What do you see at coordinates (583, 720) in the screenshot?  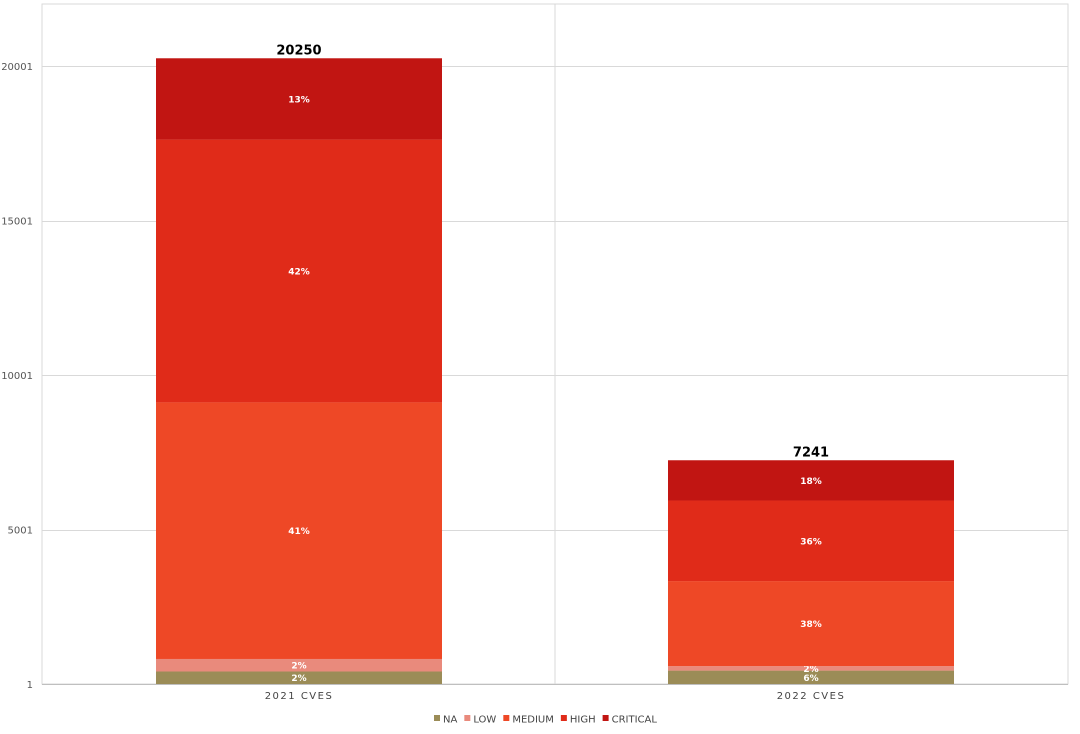 I see `legend-label: HIGH` at bounding box center [583, 720].